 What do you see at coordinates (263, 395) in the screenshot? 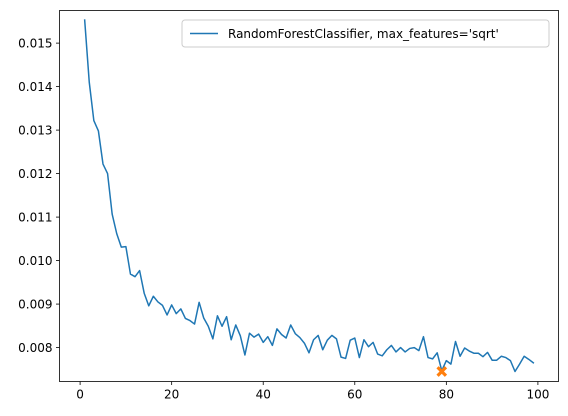
I see `x-tick-label: 40` at bounding box center [263, 395].